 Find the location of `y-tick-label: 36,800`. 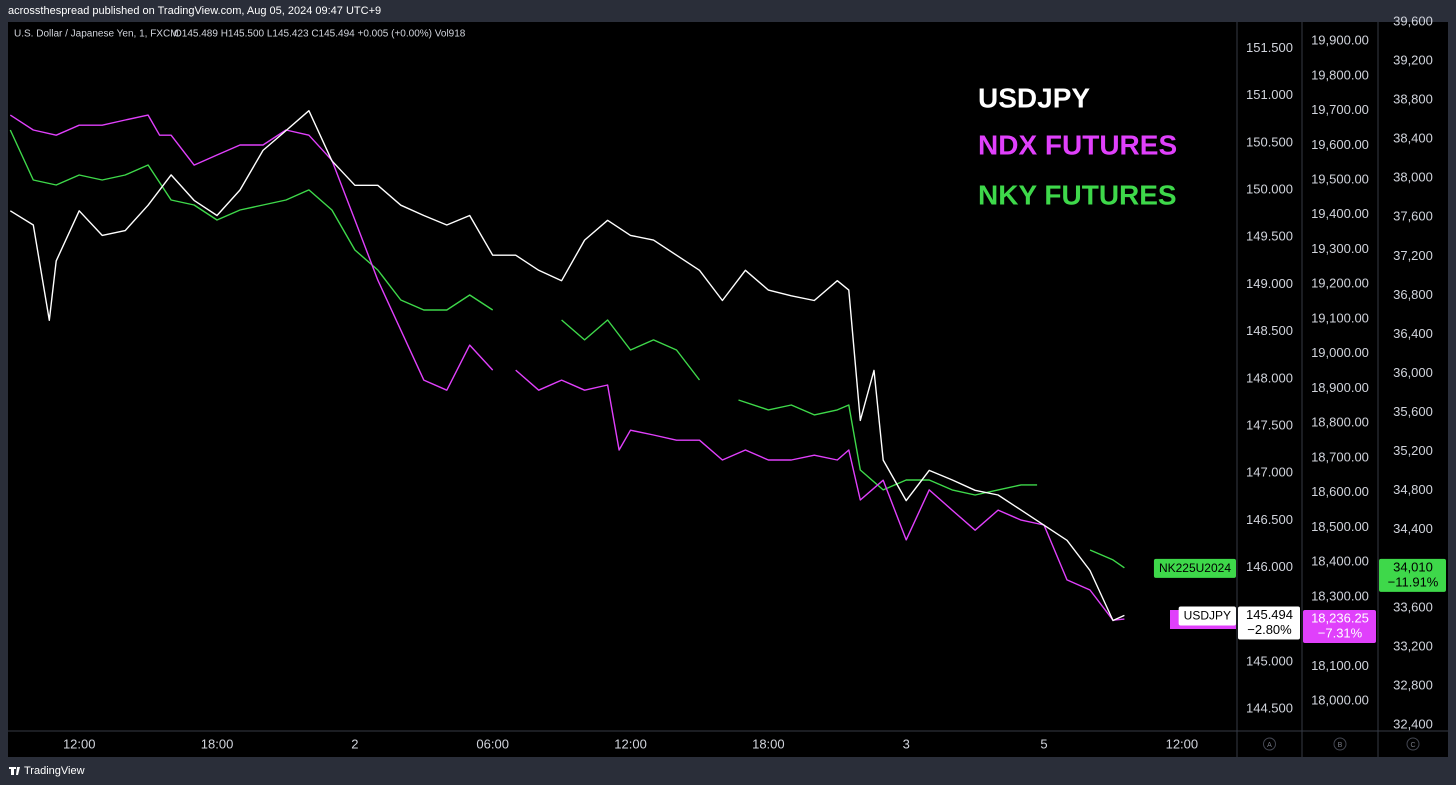

y-tick-label: 36,800 is located at coordinates (1413, 294).